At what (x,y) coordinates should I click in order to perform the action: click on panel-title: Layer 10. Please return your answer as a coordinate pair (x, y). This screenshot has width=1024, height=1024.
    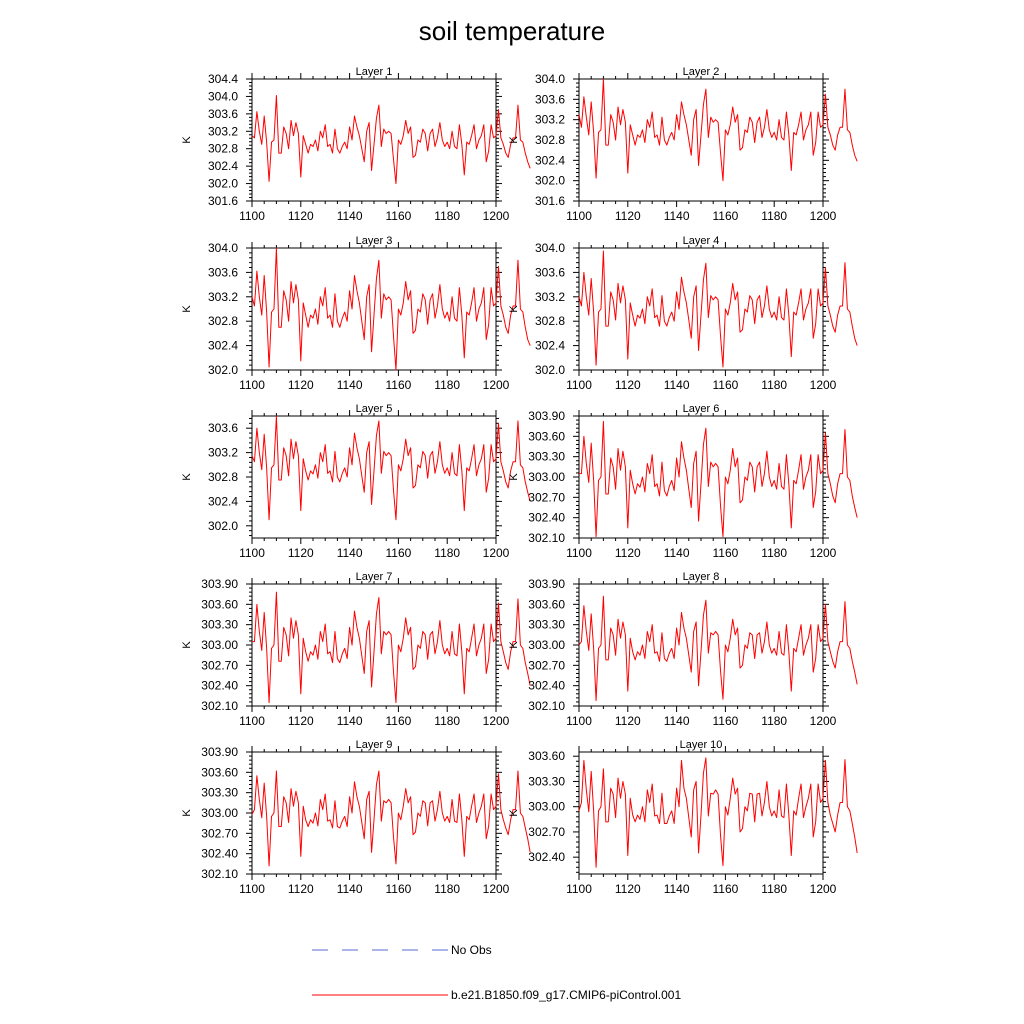
    Looking at the image, I should click on (701, 745).